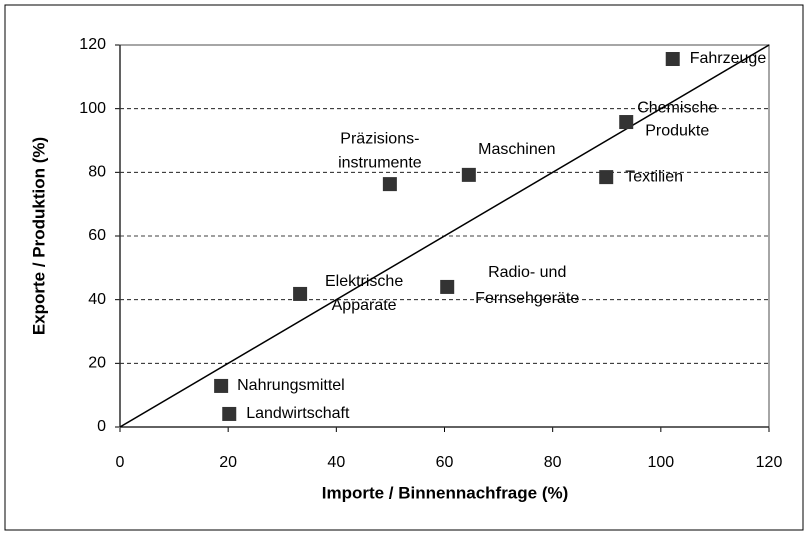  What do you see at coordinates (516, 149) in the screenshot?
I see `point-label: Maschinen` at bounding box center [516, 149].